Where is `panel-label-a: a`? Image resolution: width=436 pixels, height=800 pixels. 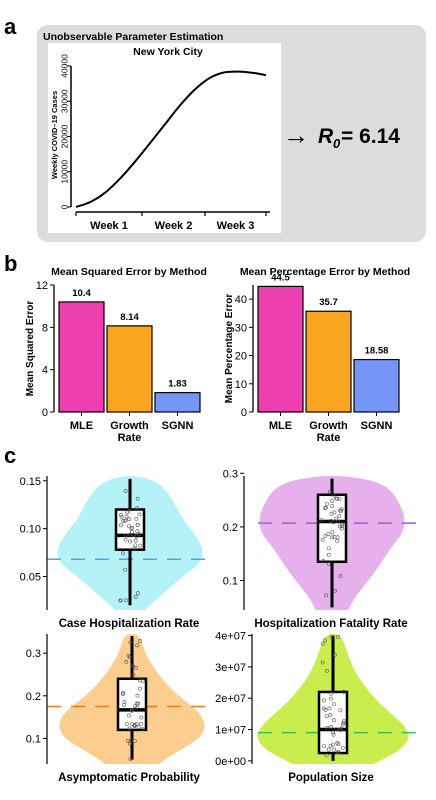
panel-label-a: a is located at coordinates (10, 26).